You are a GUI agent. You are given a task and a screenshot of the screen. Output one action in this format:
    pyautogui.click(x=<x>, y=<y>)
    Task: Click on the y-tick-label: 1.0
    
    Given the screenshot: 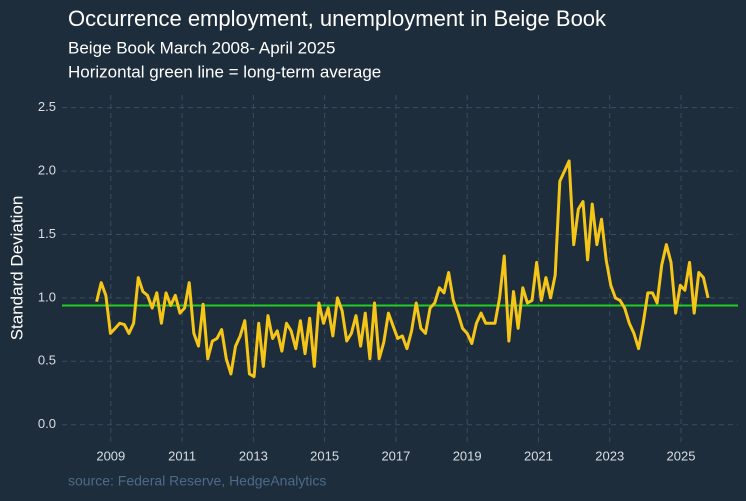 What is the action you would take?
    pyautogui.click(x=47, y=296)
    